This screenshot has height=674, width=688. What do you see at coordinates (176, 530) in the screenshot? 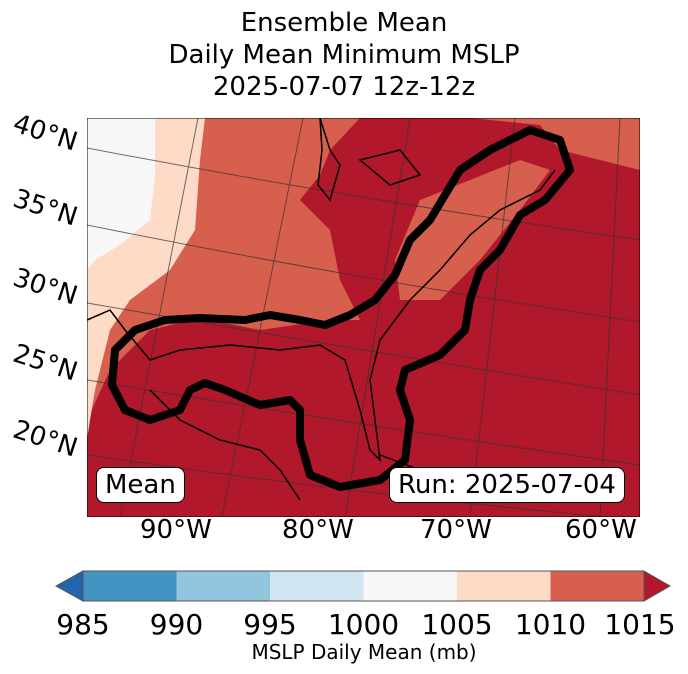
I see `lon-label-90w: 90°W` at bounding box center [176, 530].